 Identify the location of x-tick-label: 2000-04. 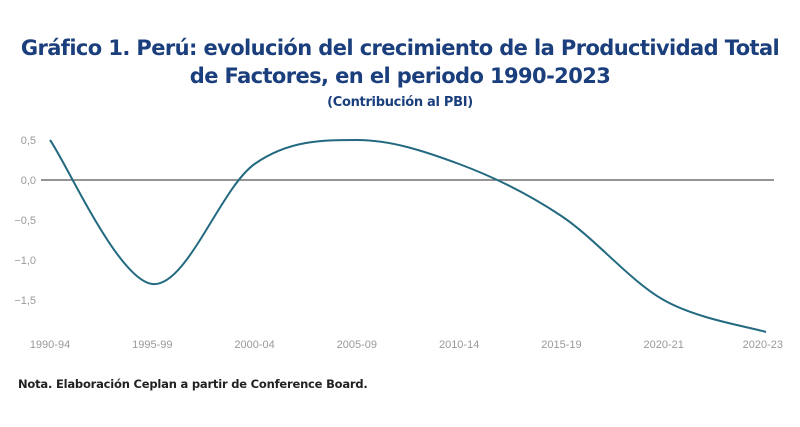
(254, 345).